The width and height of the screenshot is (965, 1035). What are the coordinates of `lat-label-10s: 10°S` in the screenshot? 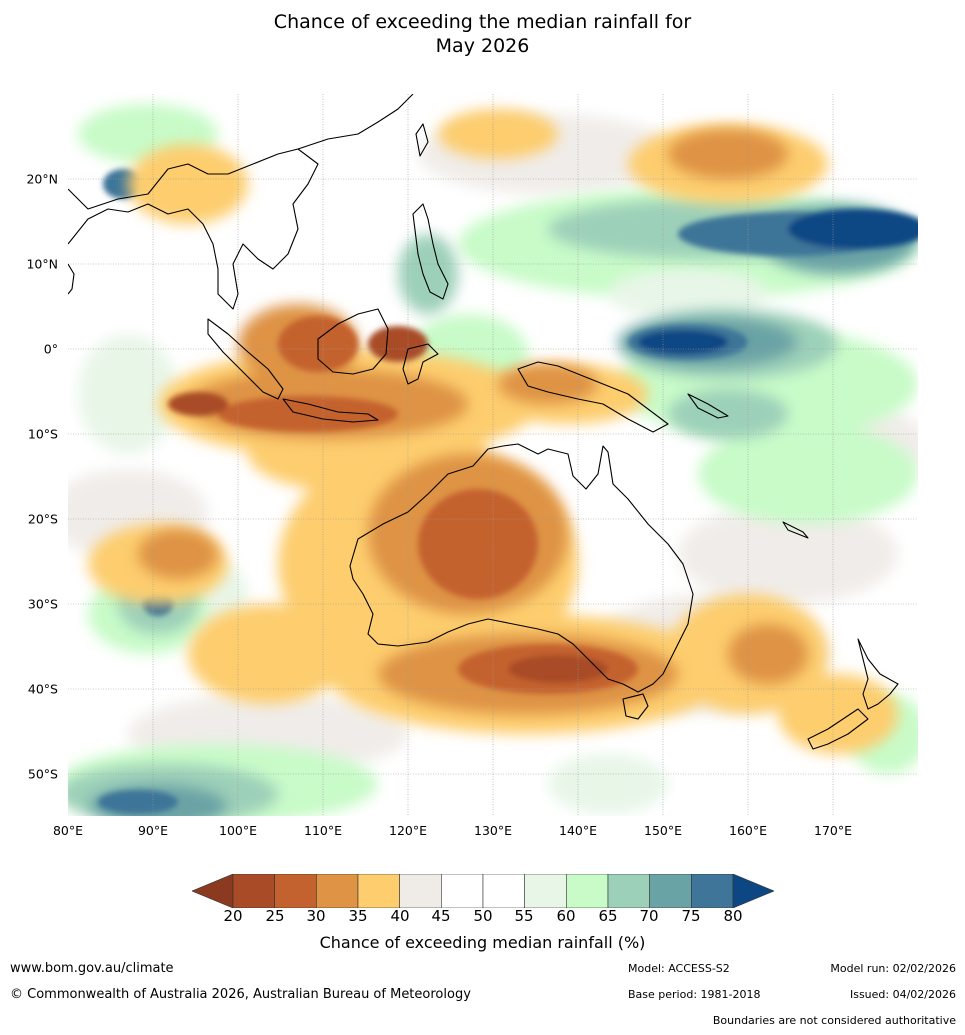 It's located at (42, 434).